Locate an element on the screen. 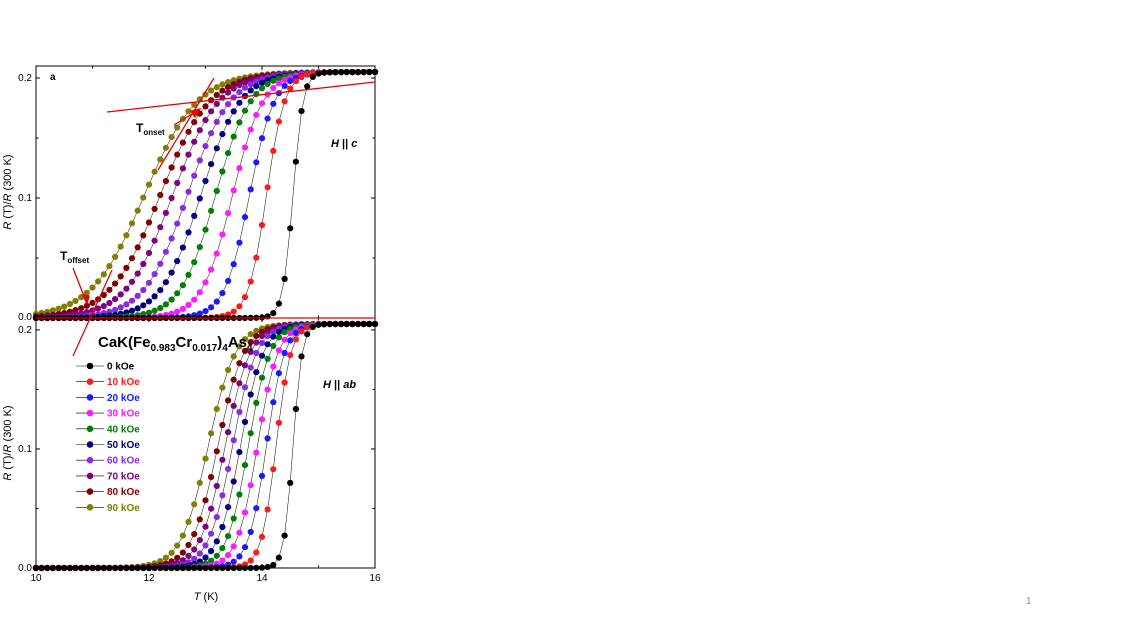  onset-arrow-head is located at coordinates (195, 113).